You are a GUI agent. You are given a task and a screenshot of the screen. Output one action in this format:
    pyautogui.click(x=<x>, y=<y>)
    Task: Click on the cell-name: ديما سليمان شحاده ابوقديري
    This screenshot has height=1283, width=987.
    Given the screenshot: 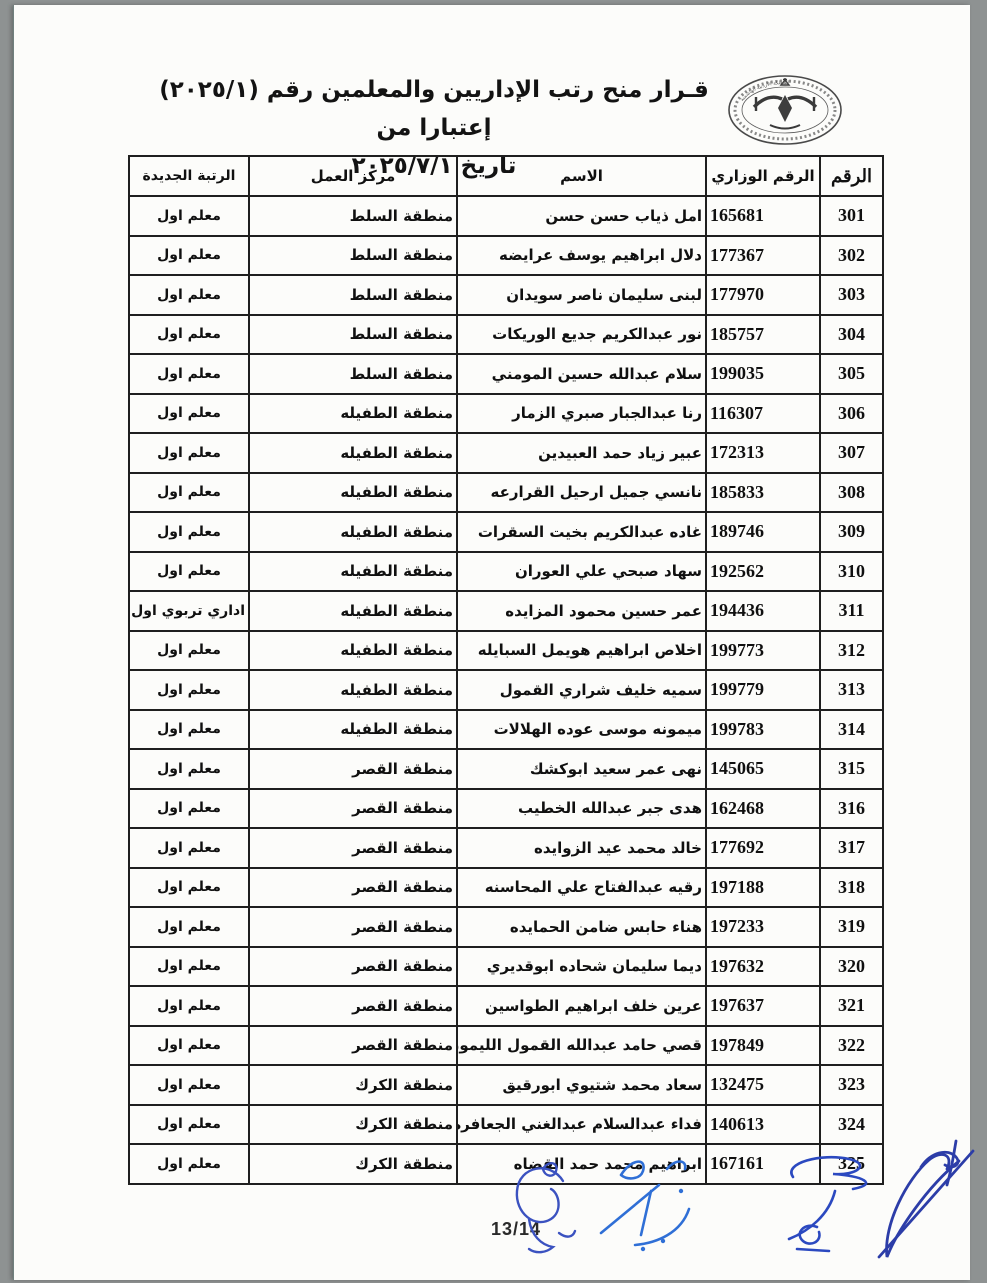 What is the action you would take?
    pyautogui.click(x=581, y=966)
    